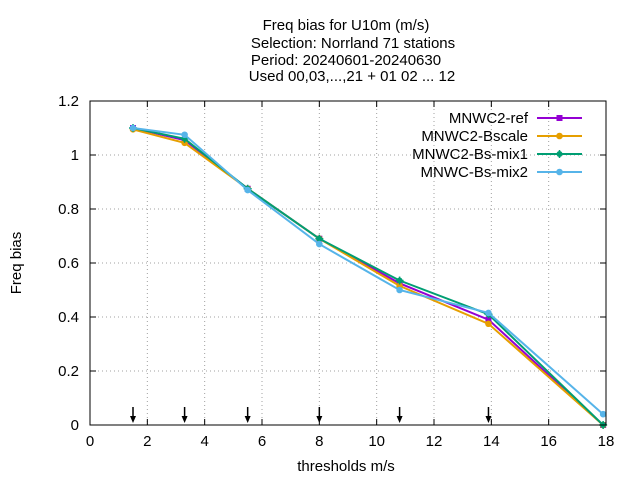 The image size is (640, 480). What do you see at coordinates (68, 263) in the screenshot?
I see `y-tick-label: 0.6` at bounding box center [68, 263].